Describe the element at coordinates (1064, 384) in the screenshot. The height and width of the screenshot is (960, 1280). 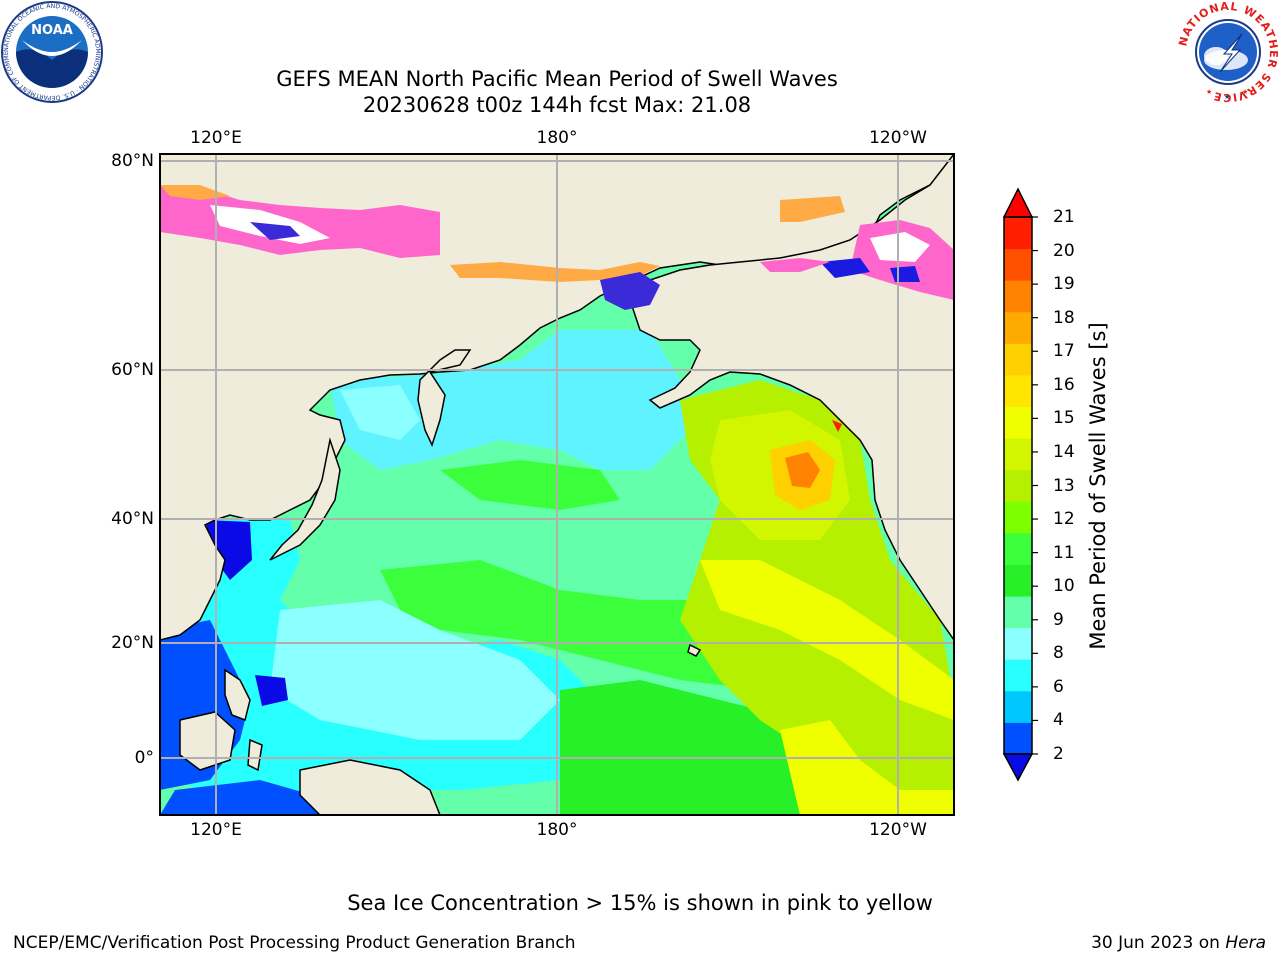
I see `colorbar-tick-label: 16` at that location.